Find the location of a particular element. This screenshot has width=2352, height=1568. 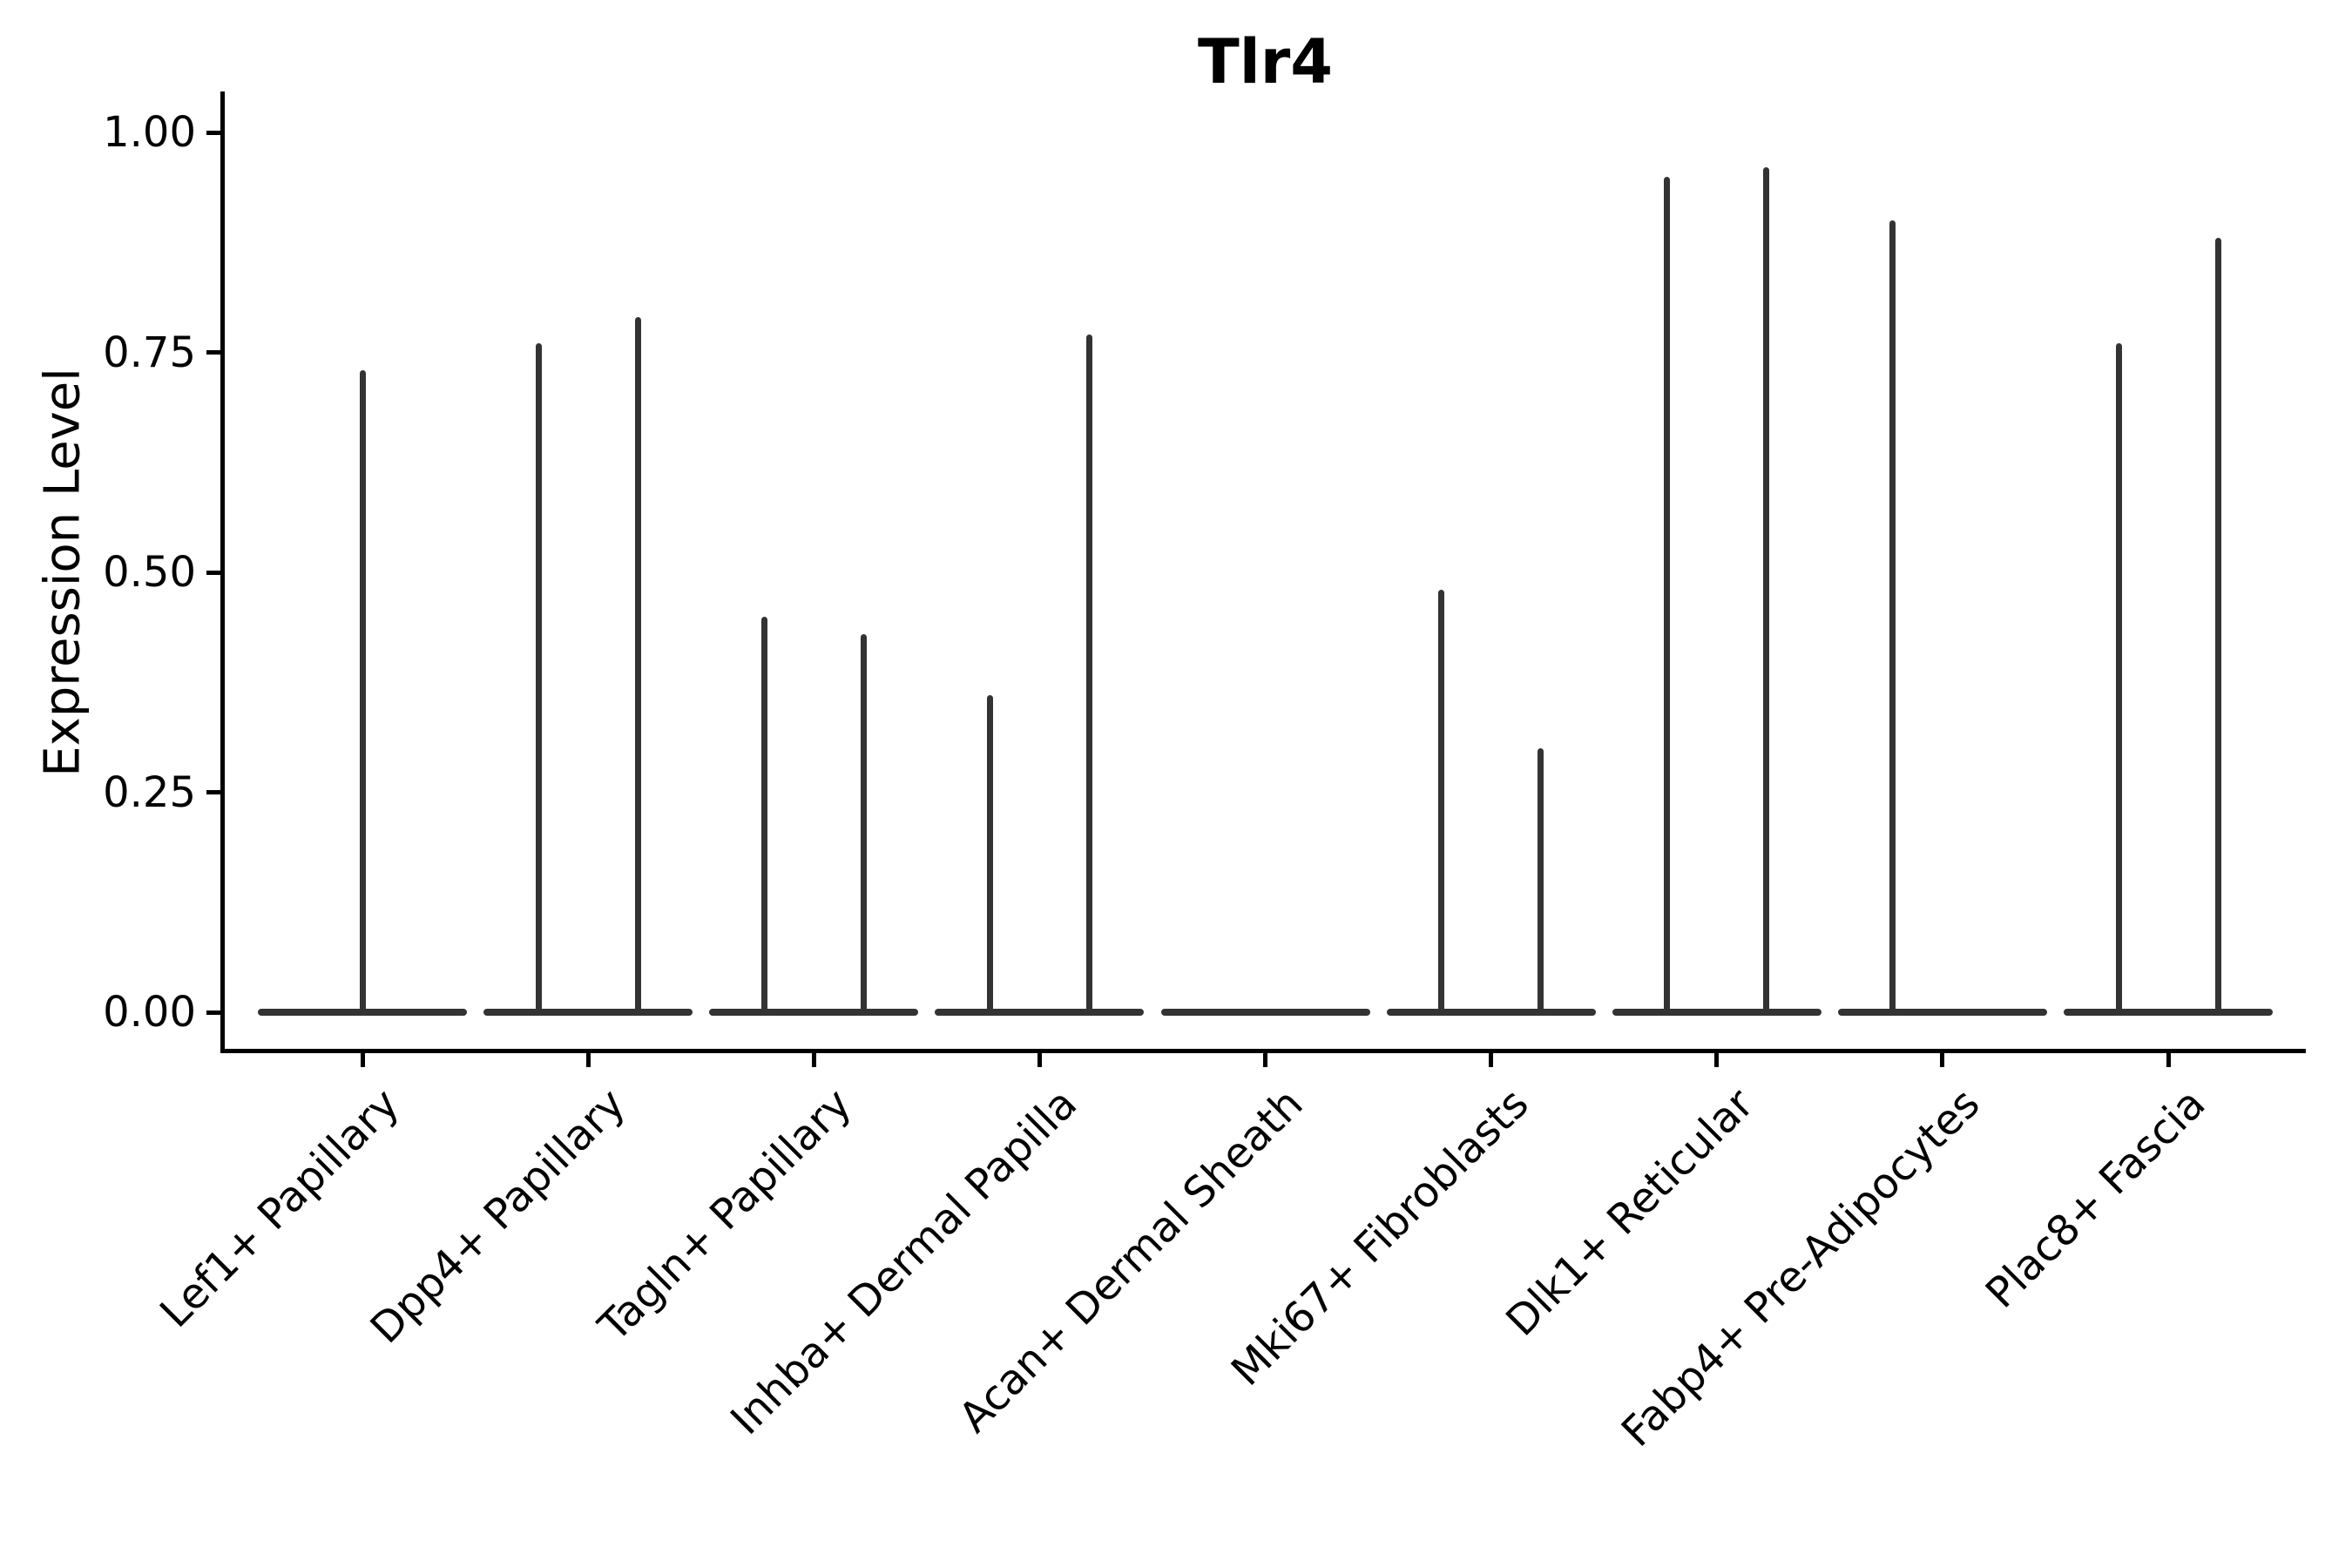

y-tick-label: 0.25 is located at coordinates (150, 792).